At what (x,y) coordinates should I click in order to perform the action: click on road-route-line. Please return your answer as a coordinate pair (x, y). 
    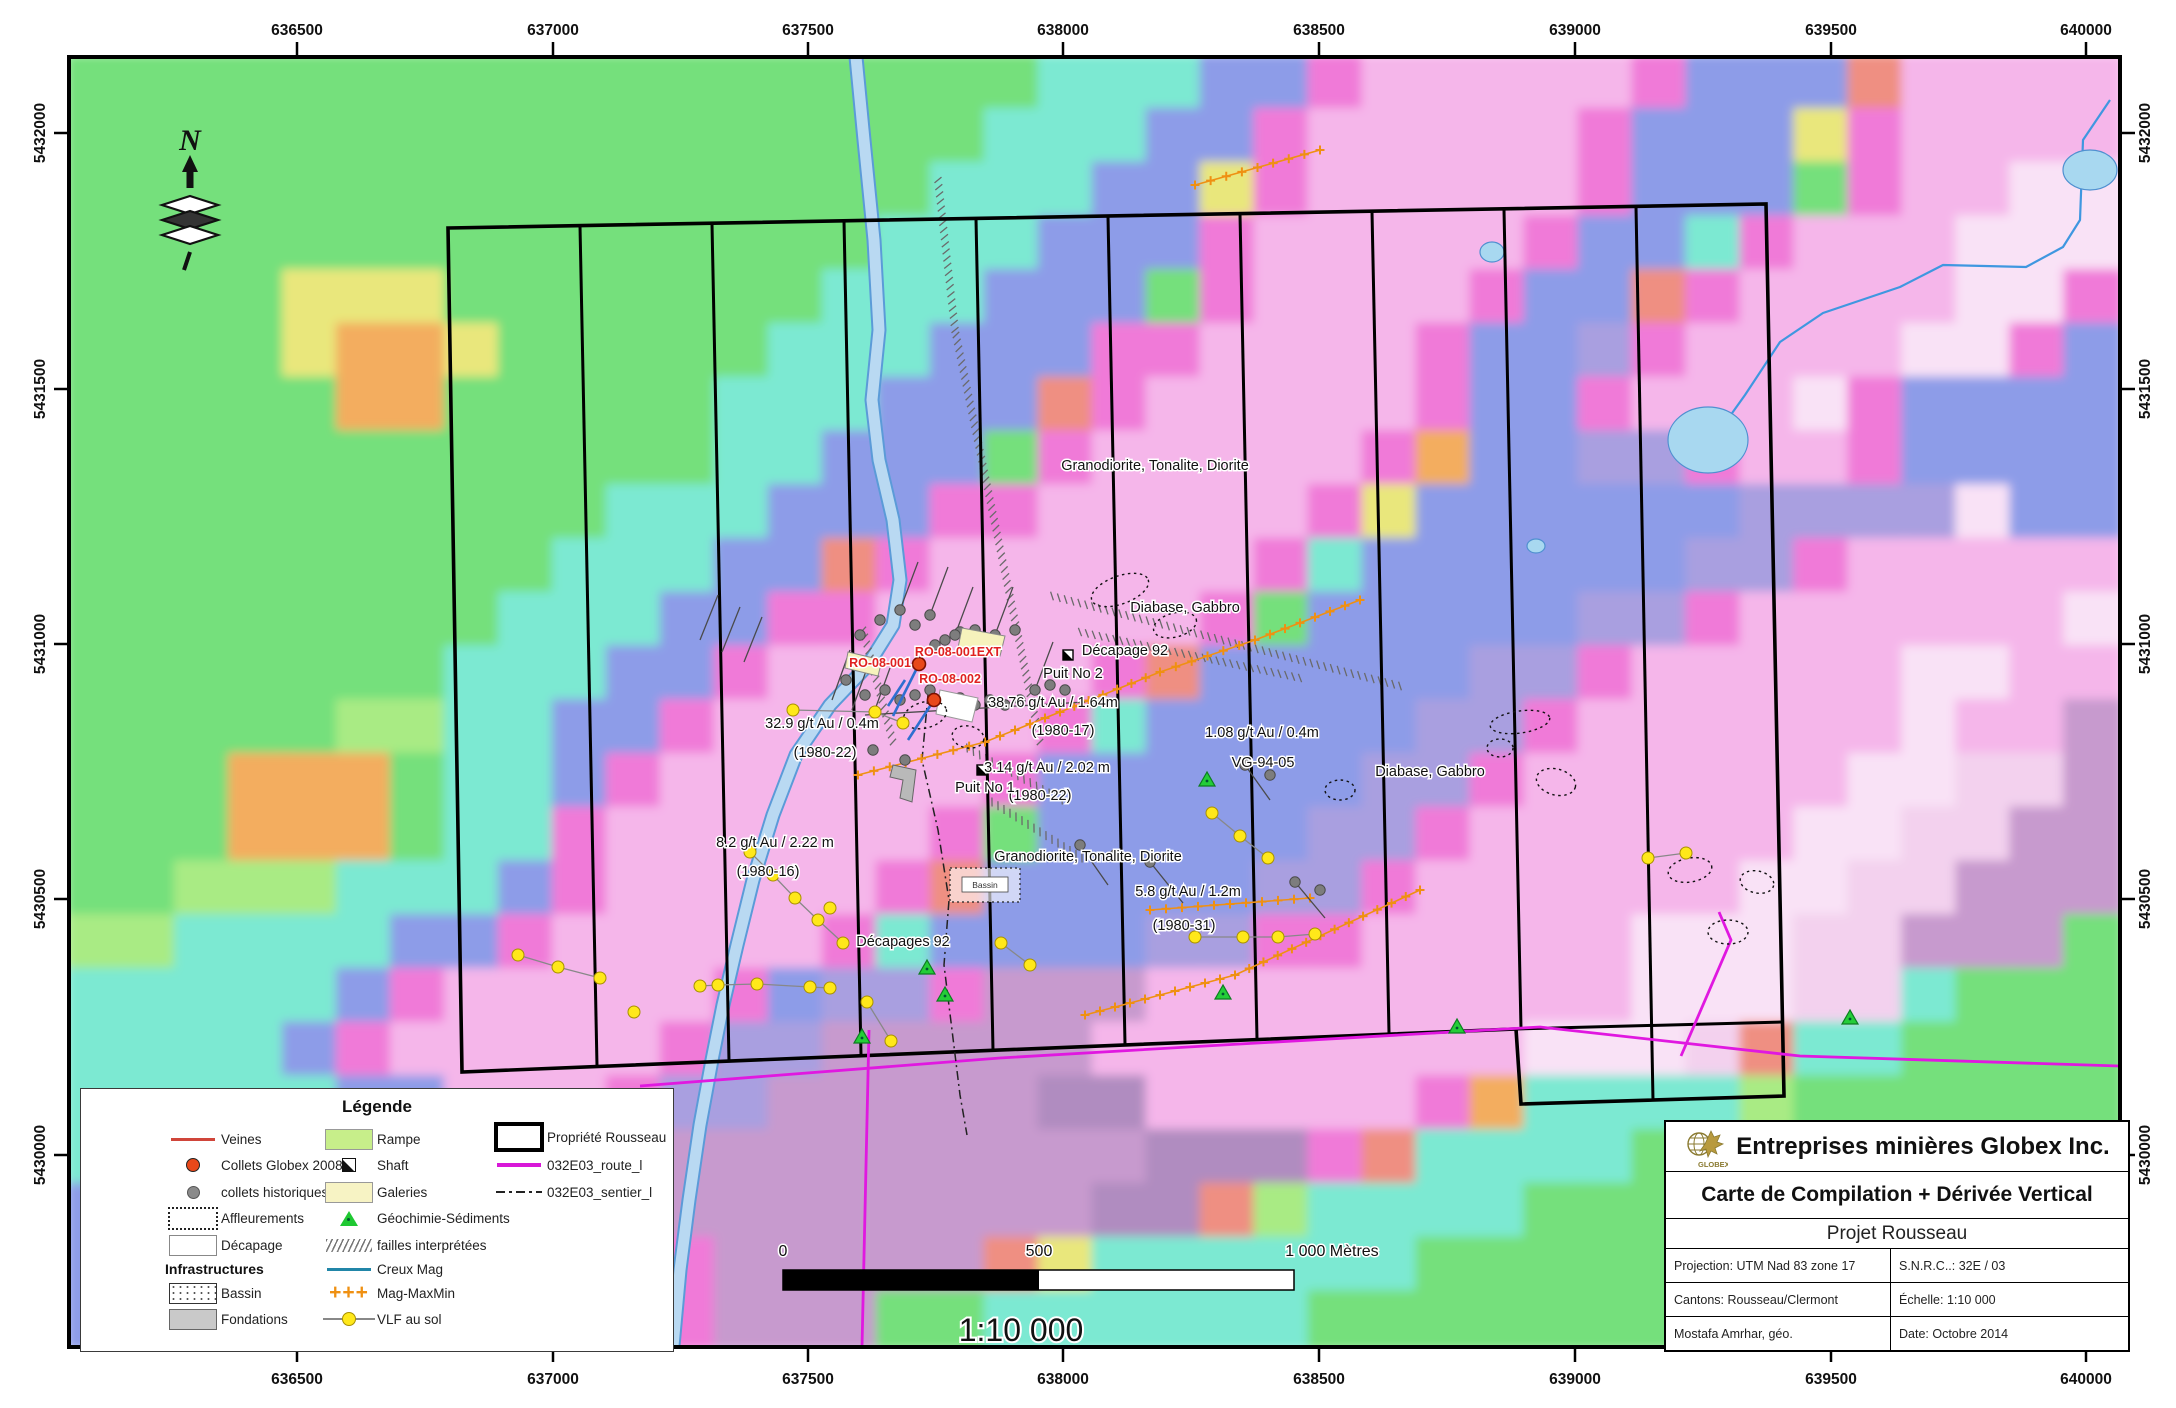
    Looking at the image, I should click on (1706, 984).